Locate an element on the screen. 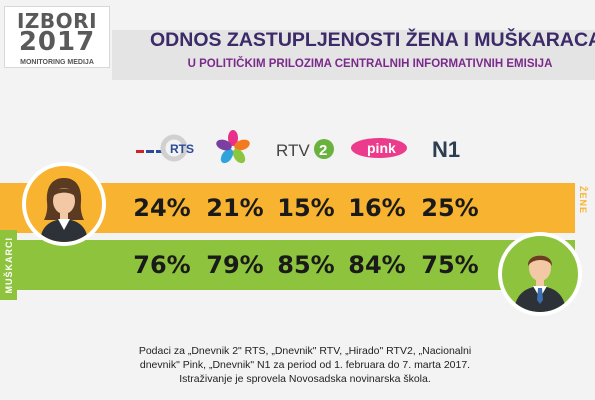  women-pct-n1: 25% is located at coordinates (450, 208).